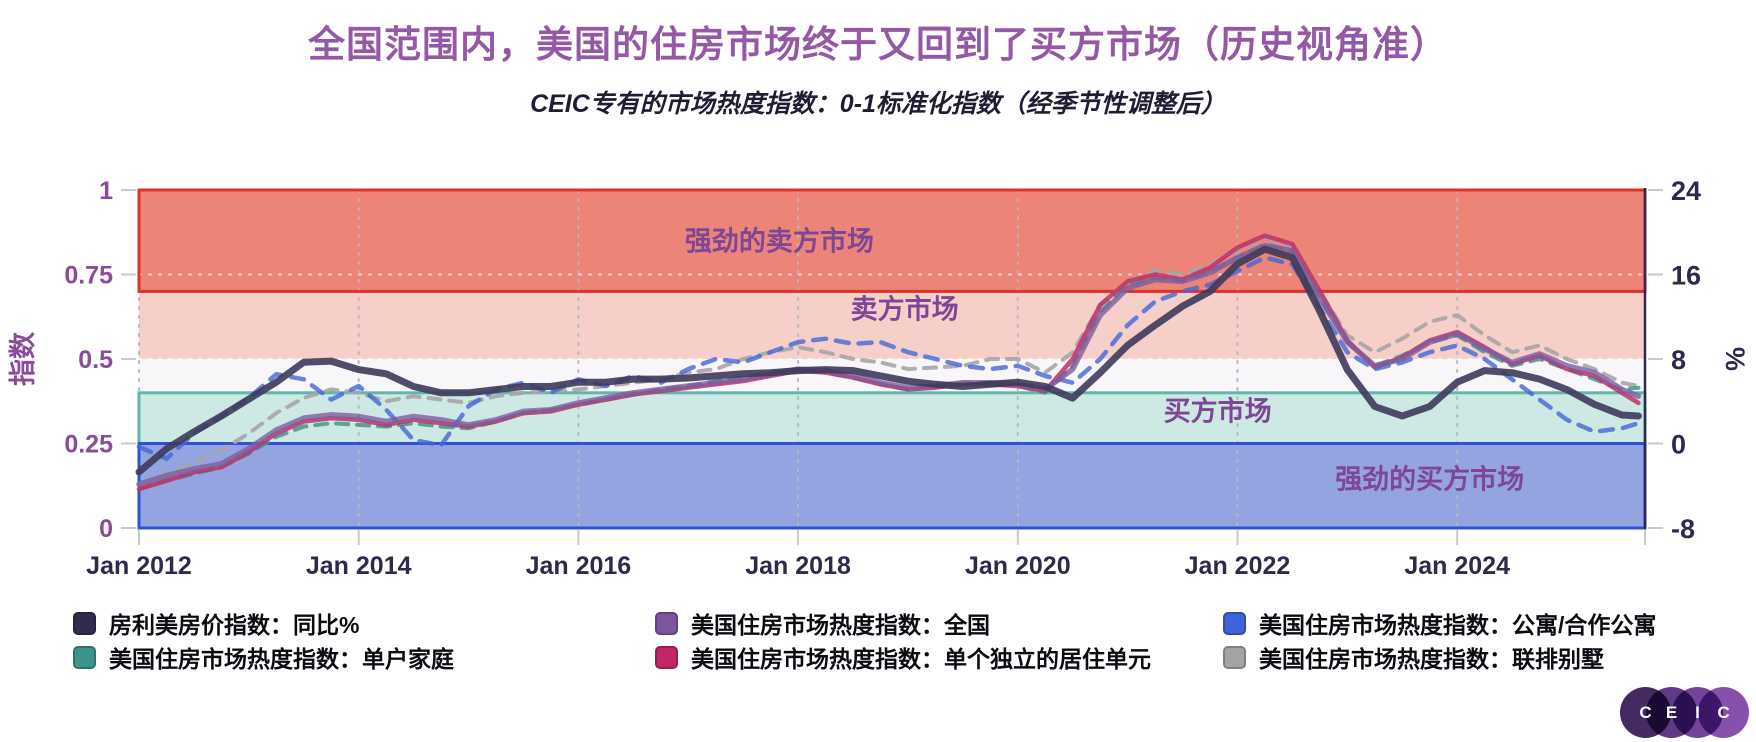  Describe the element at coordinates (106, 191) in the screenshot. I see `y-left-tick-label: 1` at that location.